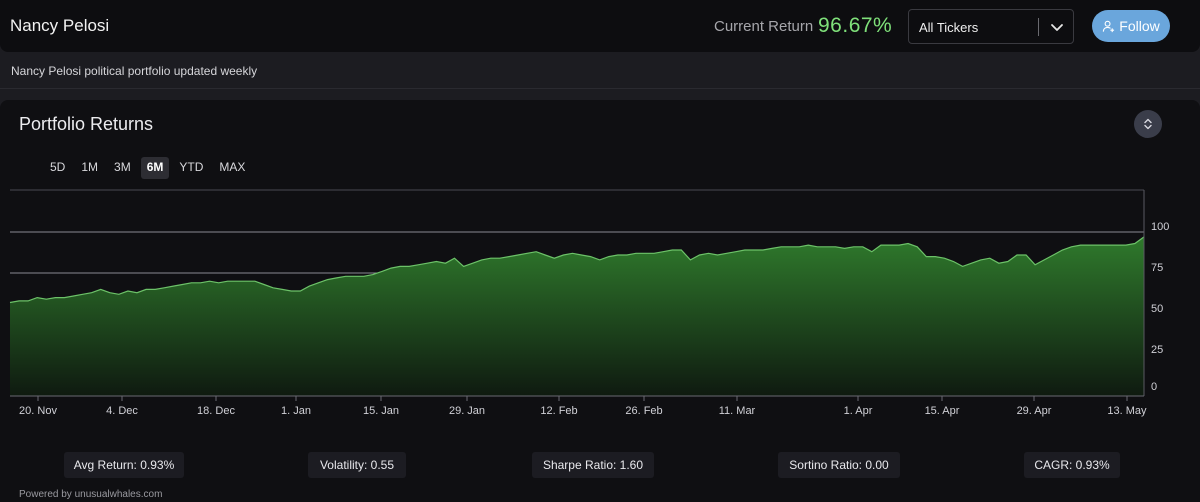  What do you see at coordinates (1139, 26) in the screenshot?
I see `follow-button-label: Follow` at bounding box center [1139, 26].